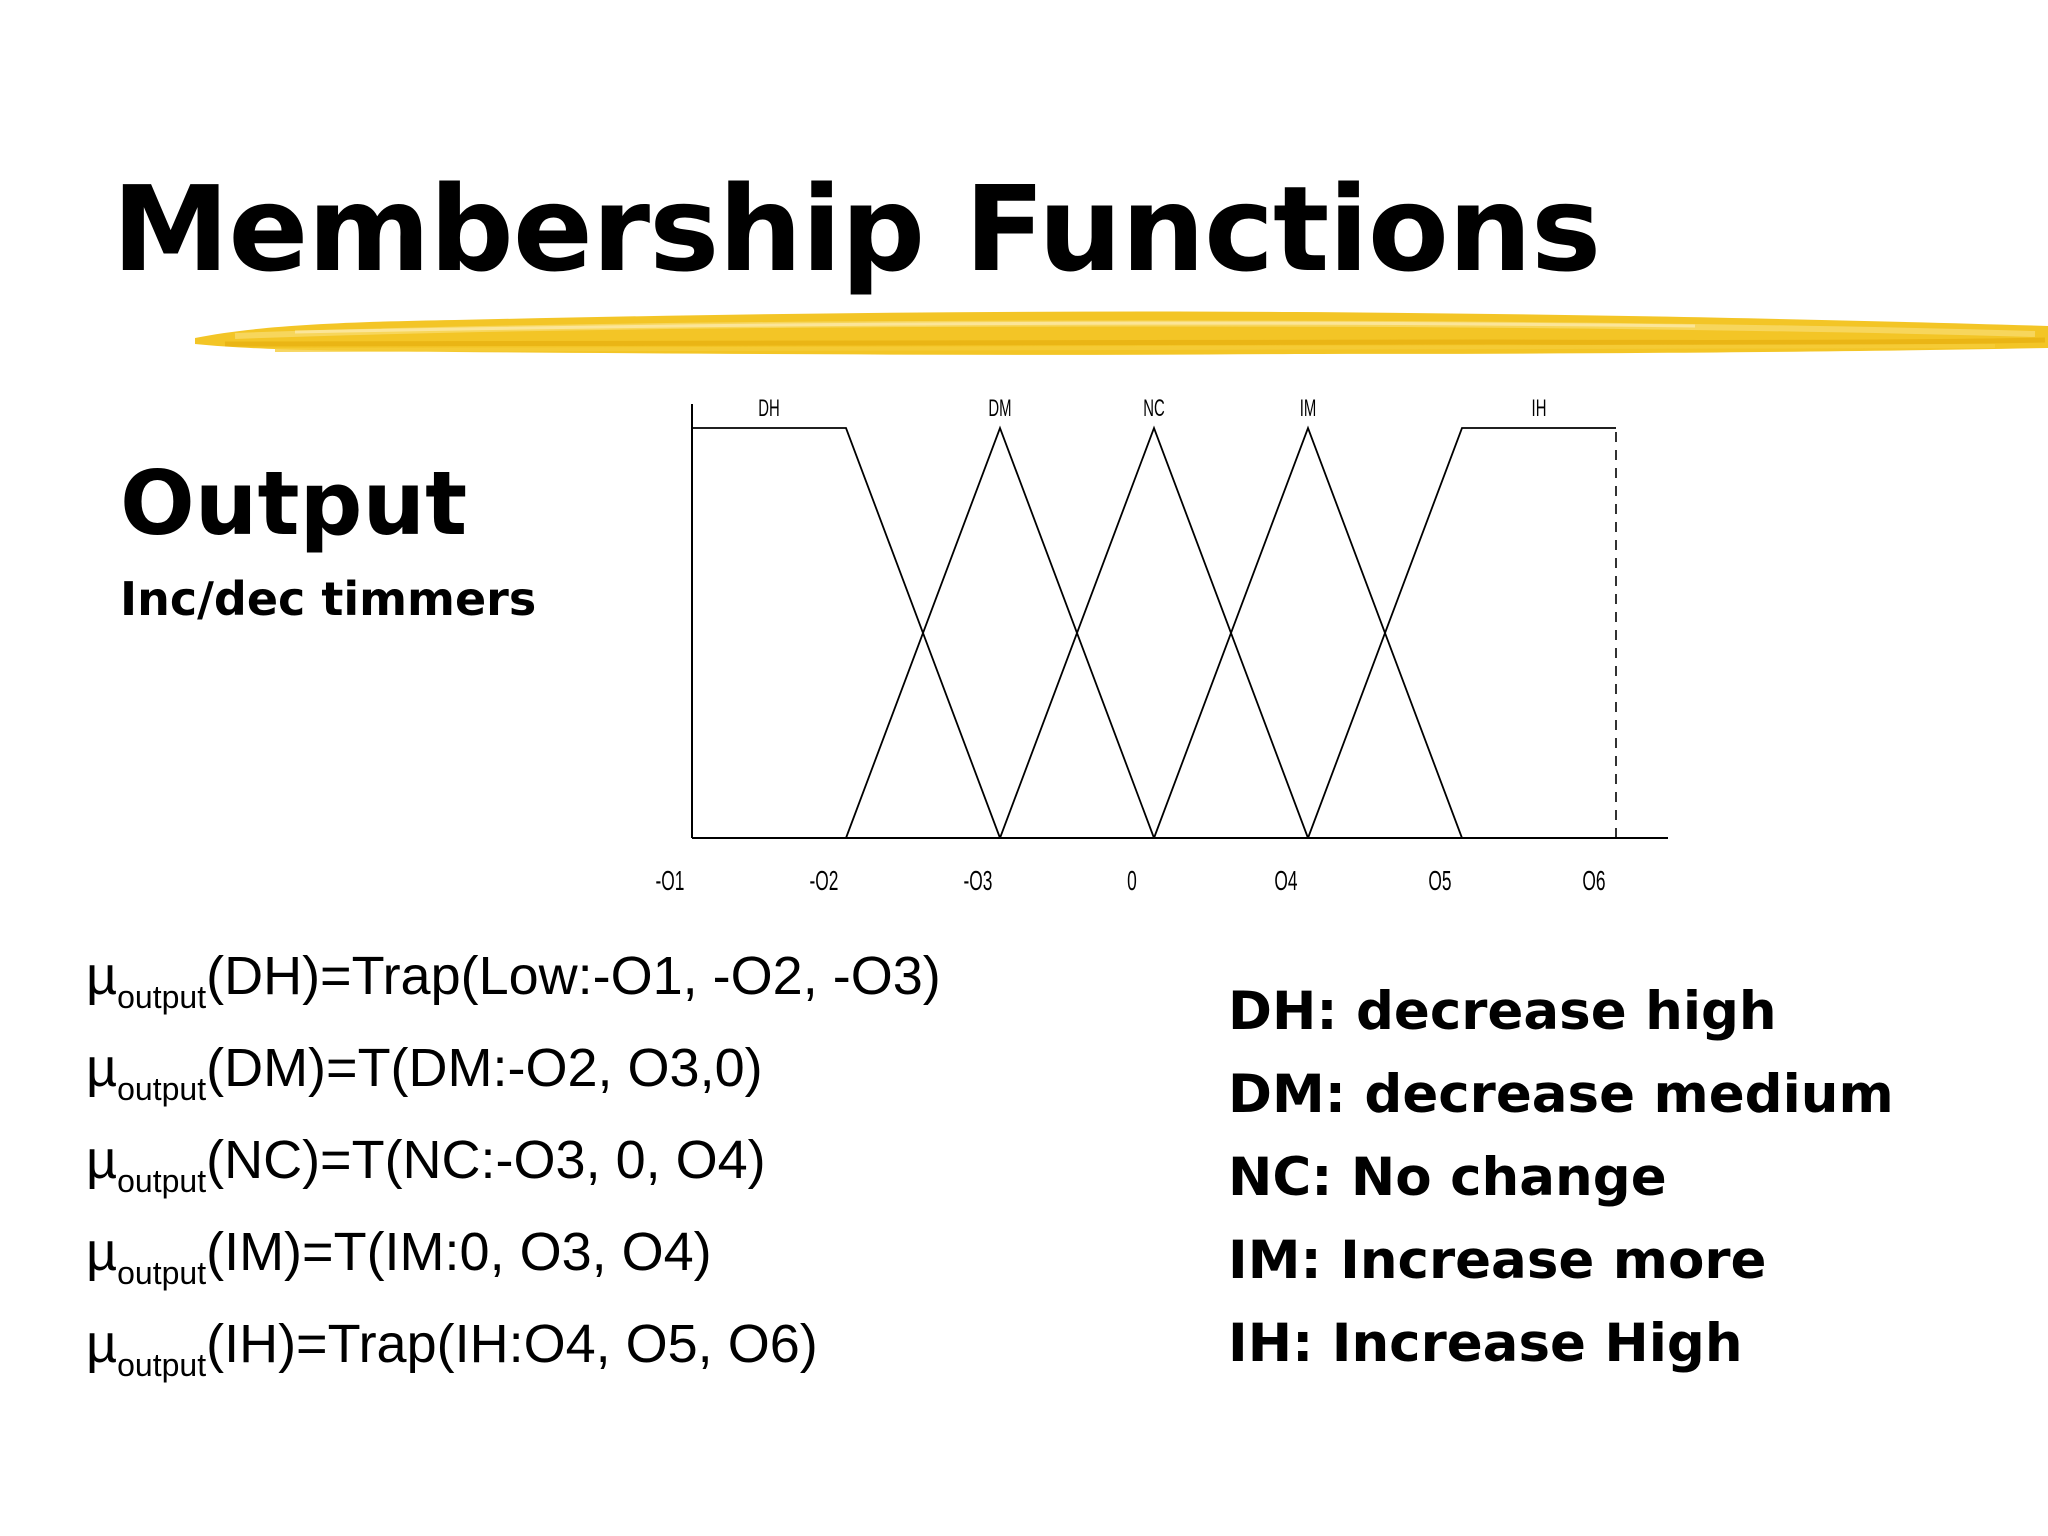  What do you see at coordinates (1561, 1094) in the screenshot?
I see `legend-item-dm: DM: decrease medium` at bounding box center [1561, 1094].